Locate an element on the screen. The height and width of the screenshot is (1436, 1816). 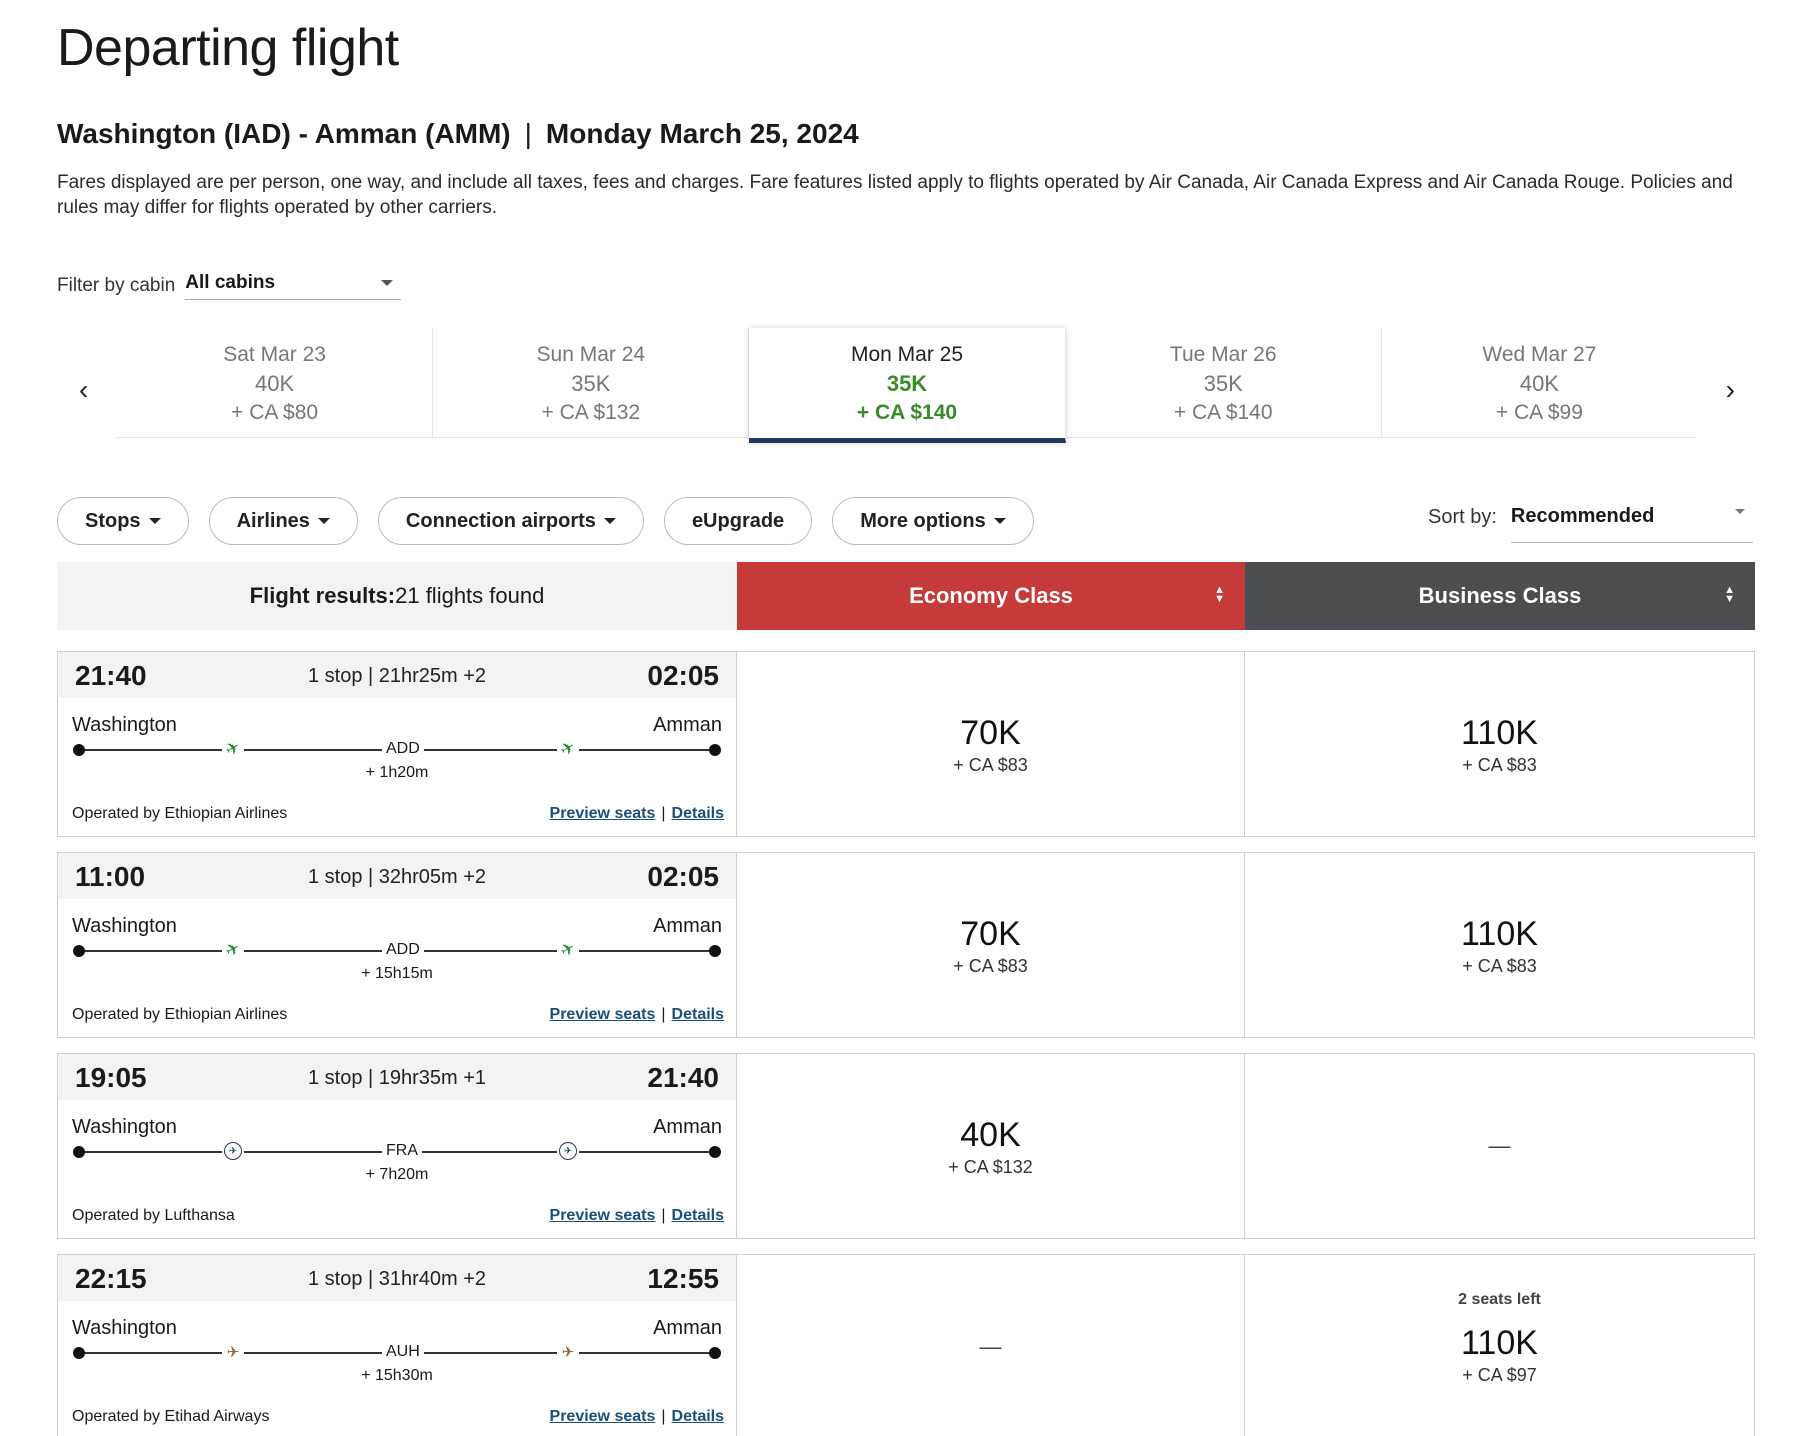
date-option: Sat Mar 23 40K + CA $80 is located at coordinates (275, 382).